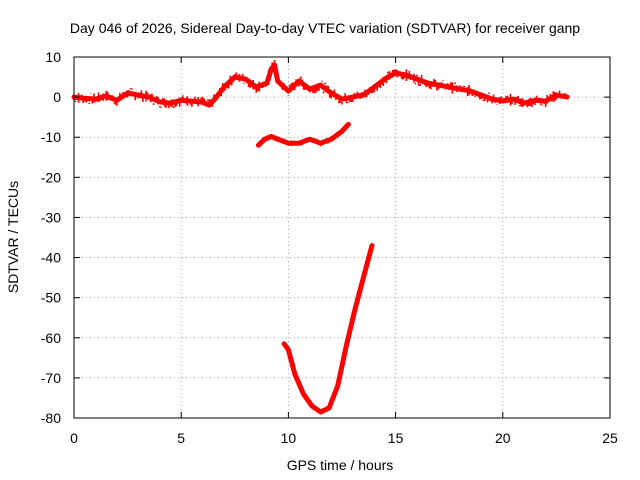  I want to click on y-tick-label: 10, so click(53, 57).